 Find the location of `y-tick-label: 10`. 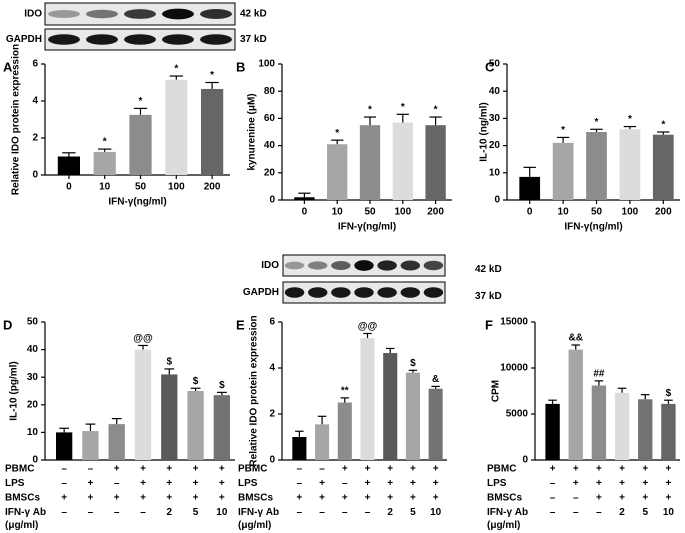

y-tick-label: 10 is located at coordinates (33, 432).